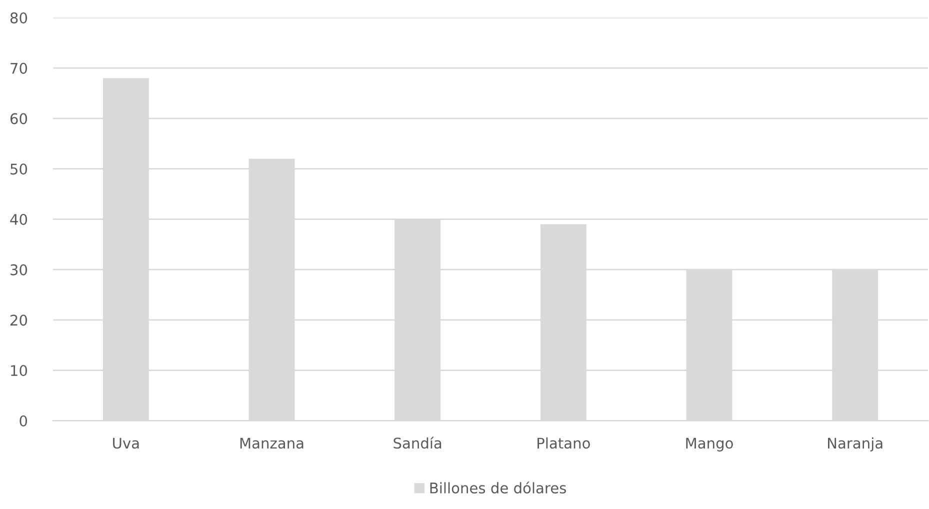 The image size is (929, 509). What do you see at coordinates (19, 118) in the screenshot?
I see `y-tick-label: 60` at bounding box center [19, 118].